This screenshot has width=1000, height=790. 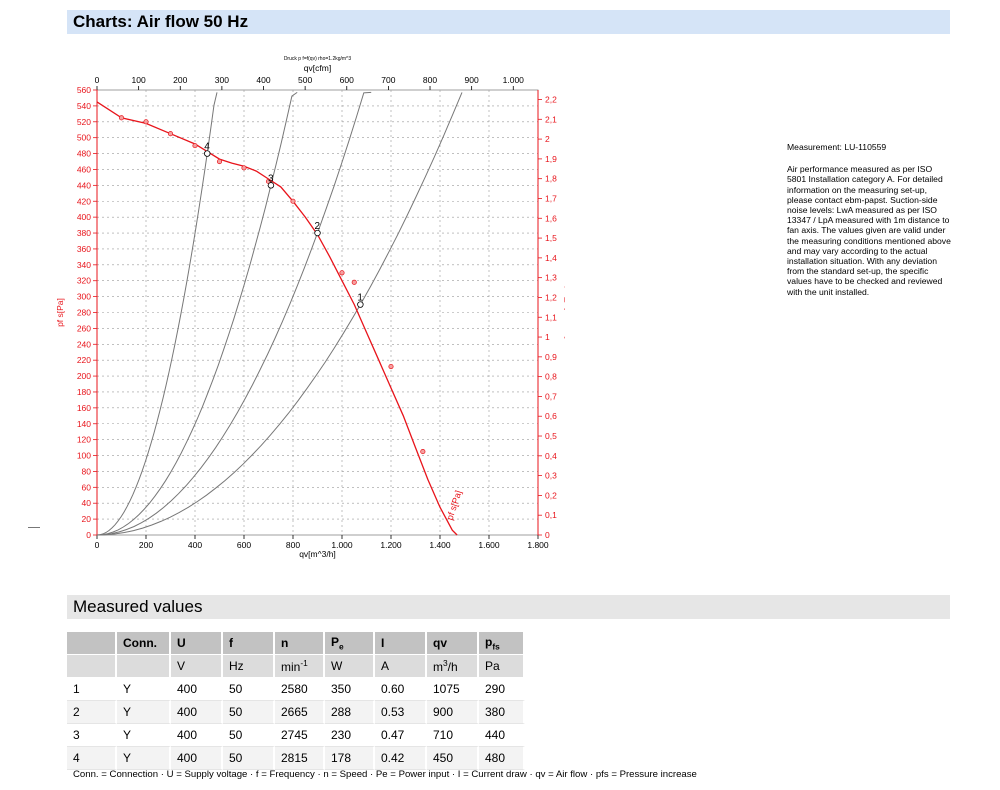 What do you see at coordinates (551, 416) in the screenshot?
I see `y2-tick-label: 0,6` at bounding box center [551, 416].